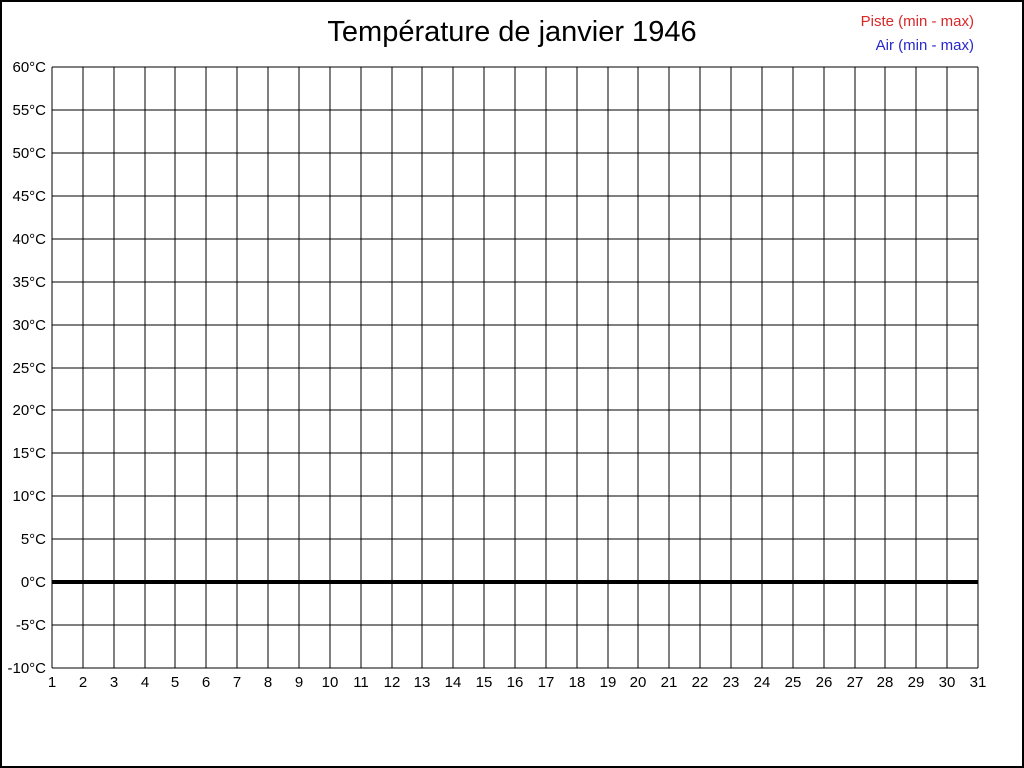 This screenshot has height=768, width=1024. Describe the element at coordinates (29, 325) in the screenshot. I see `y-tick-label: 30°C` at that location.